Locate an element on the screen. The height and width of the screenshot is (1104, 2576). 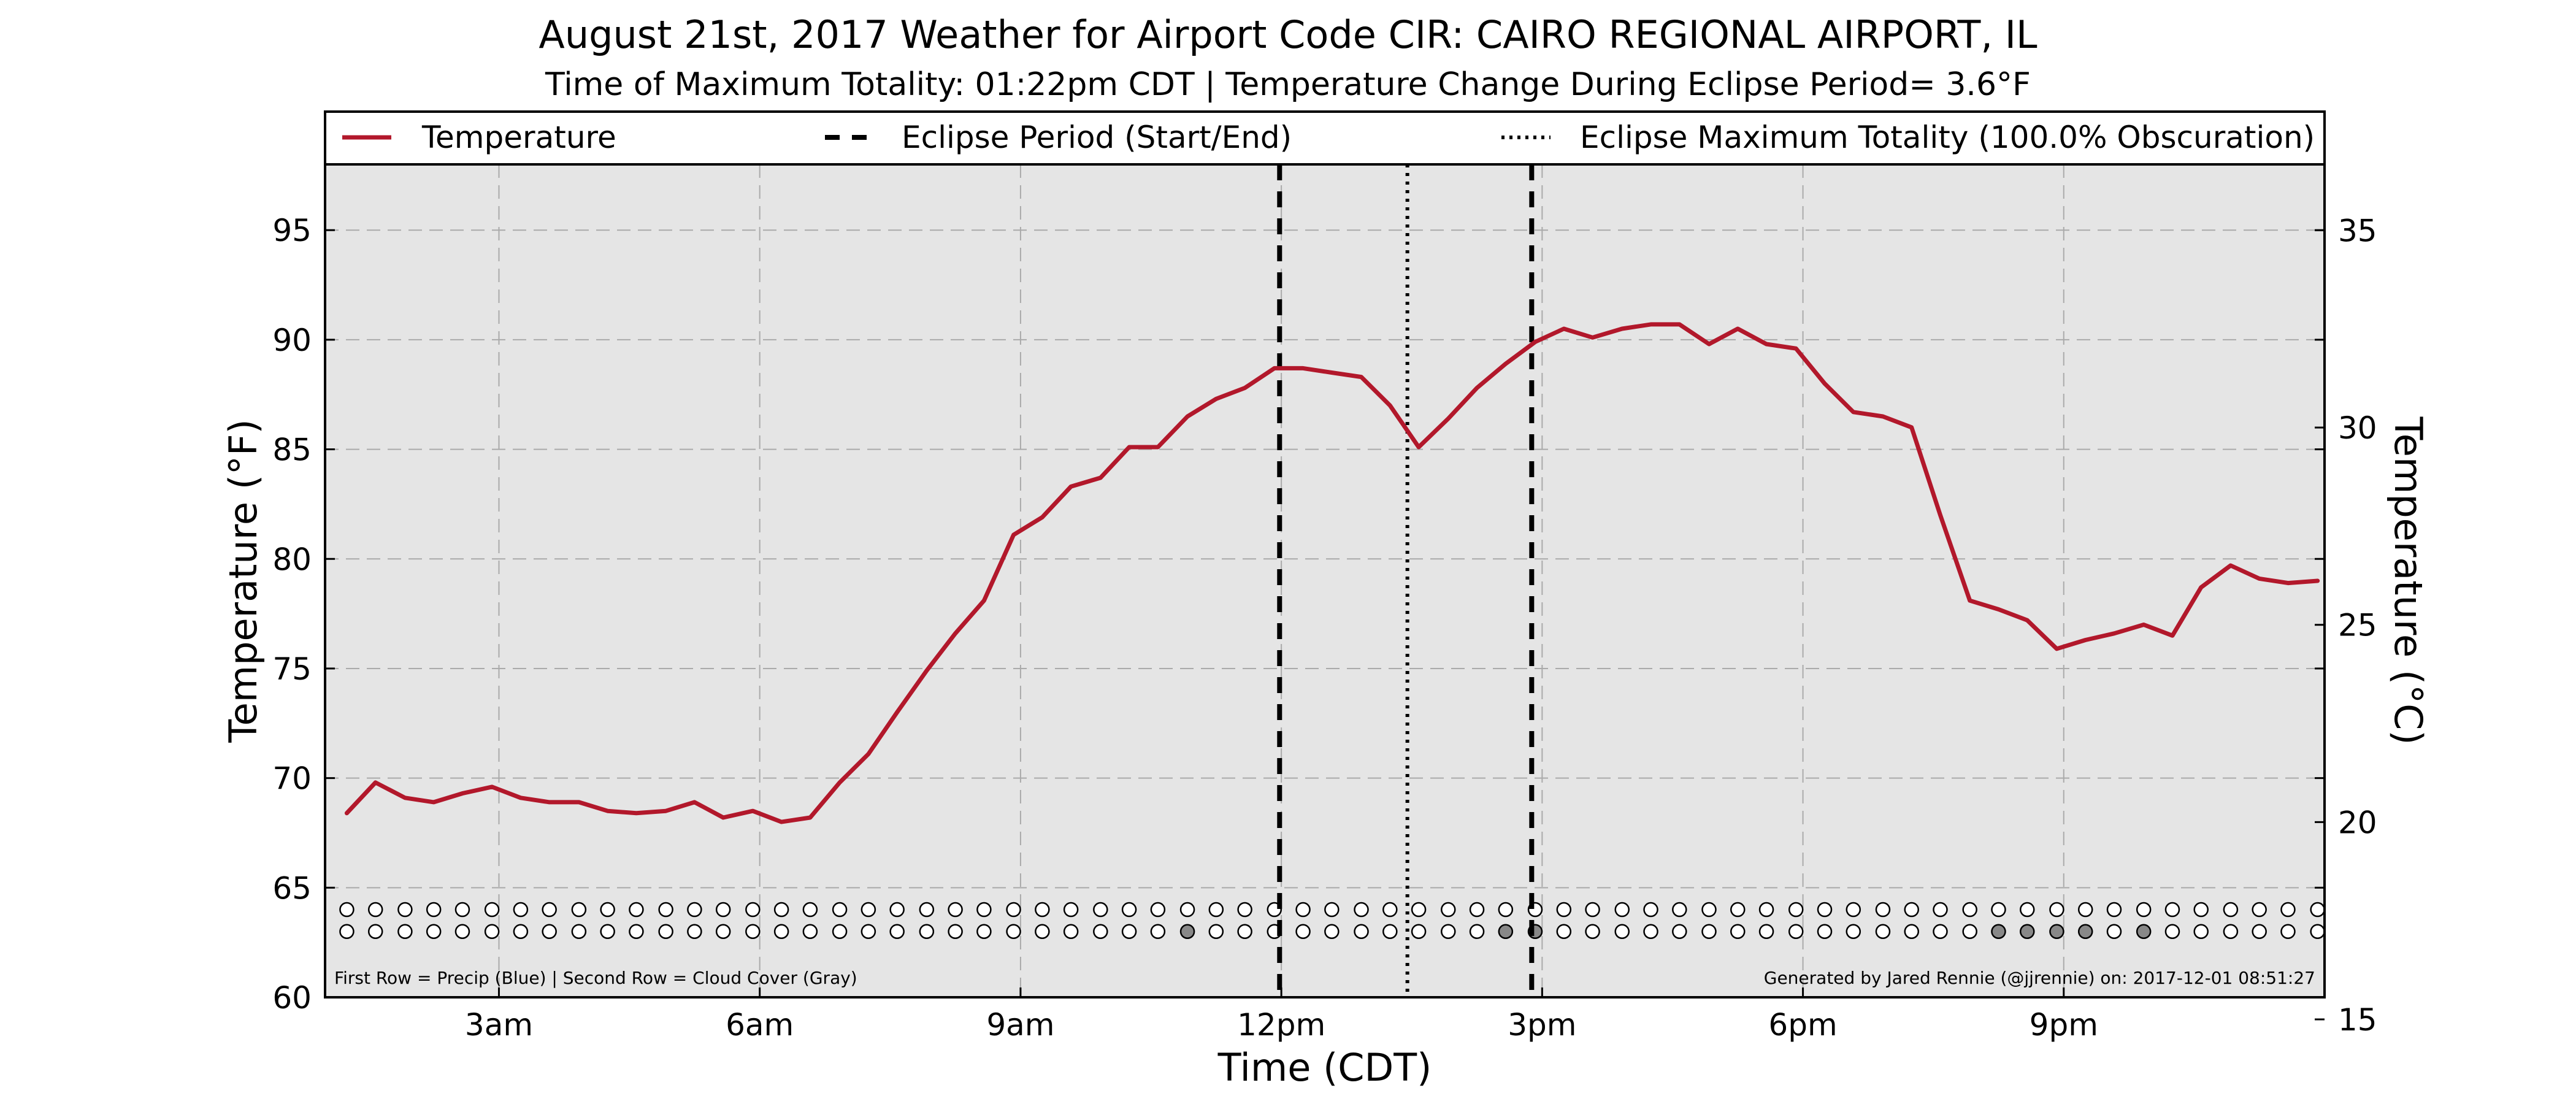
y2-tick-label: 15 is located at coordinates (2357, 1020).